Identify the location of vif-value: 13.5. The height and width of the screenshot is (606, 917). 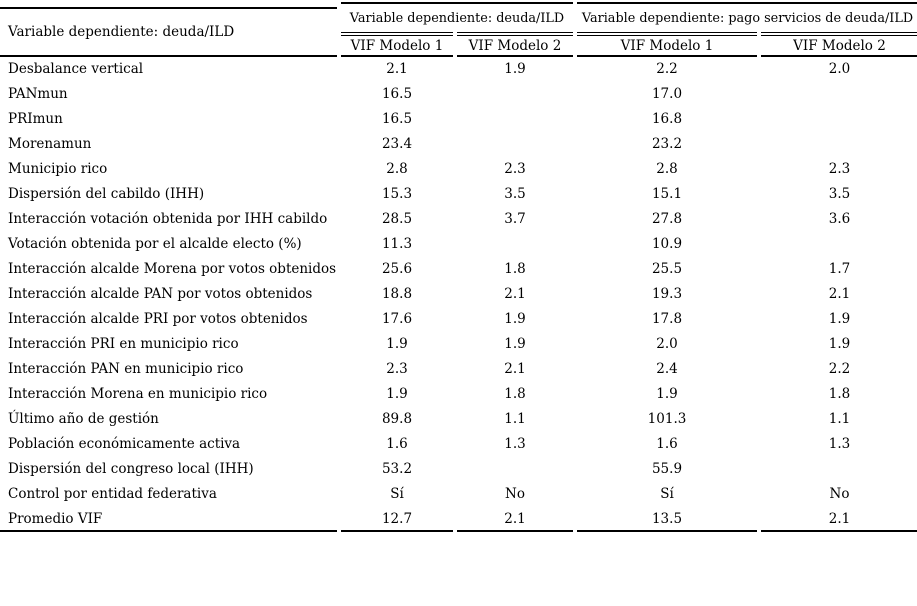
(667, 519).